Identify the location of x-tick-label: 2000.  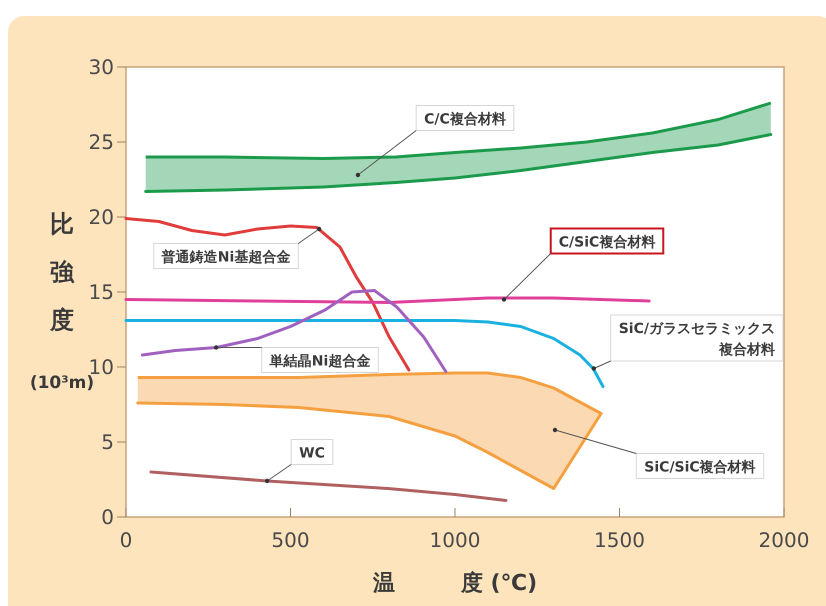
(784, 540).